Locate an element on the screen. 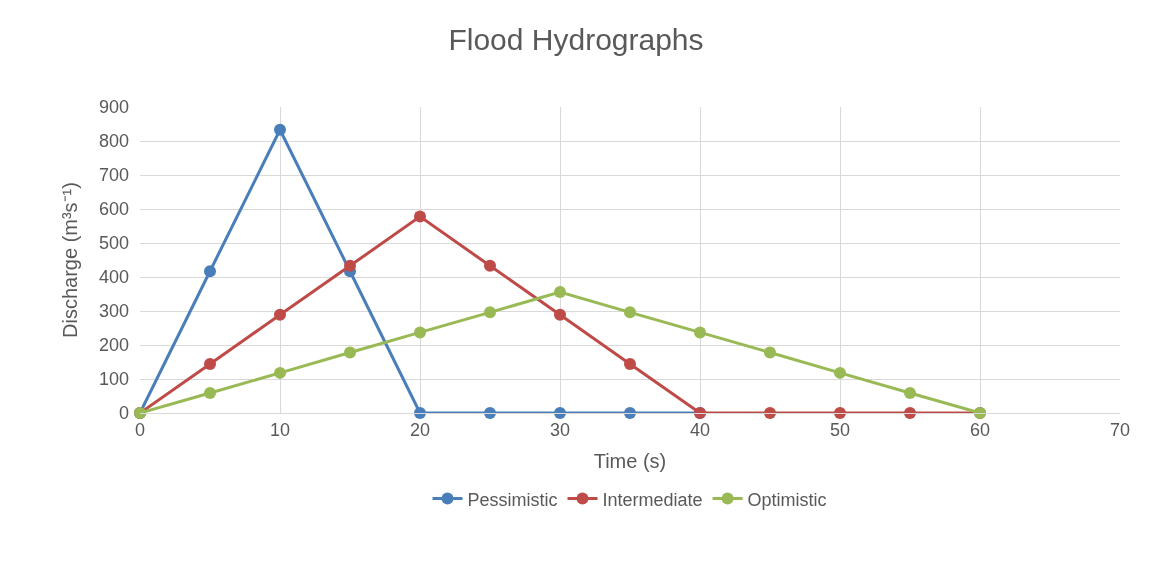 This screenshot has height=588, width=1152. y-tick-label: 900 is located at coordinates (113, 107).